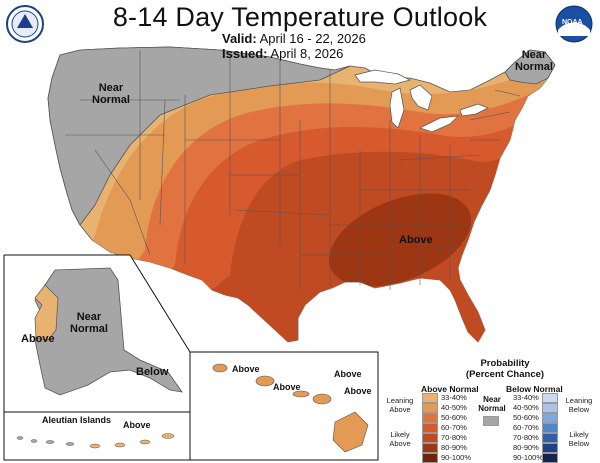  I want to click on legend-above-range: 70-80%, so click(454, 437).